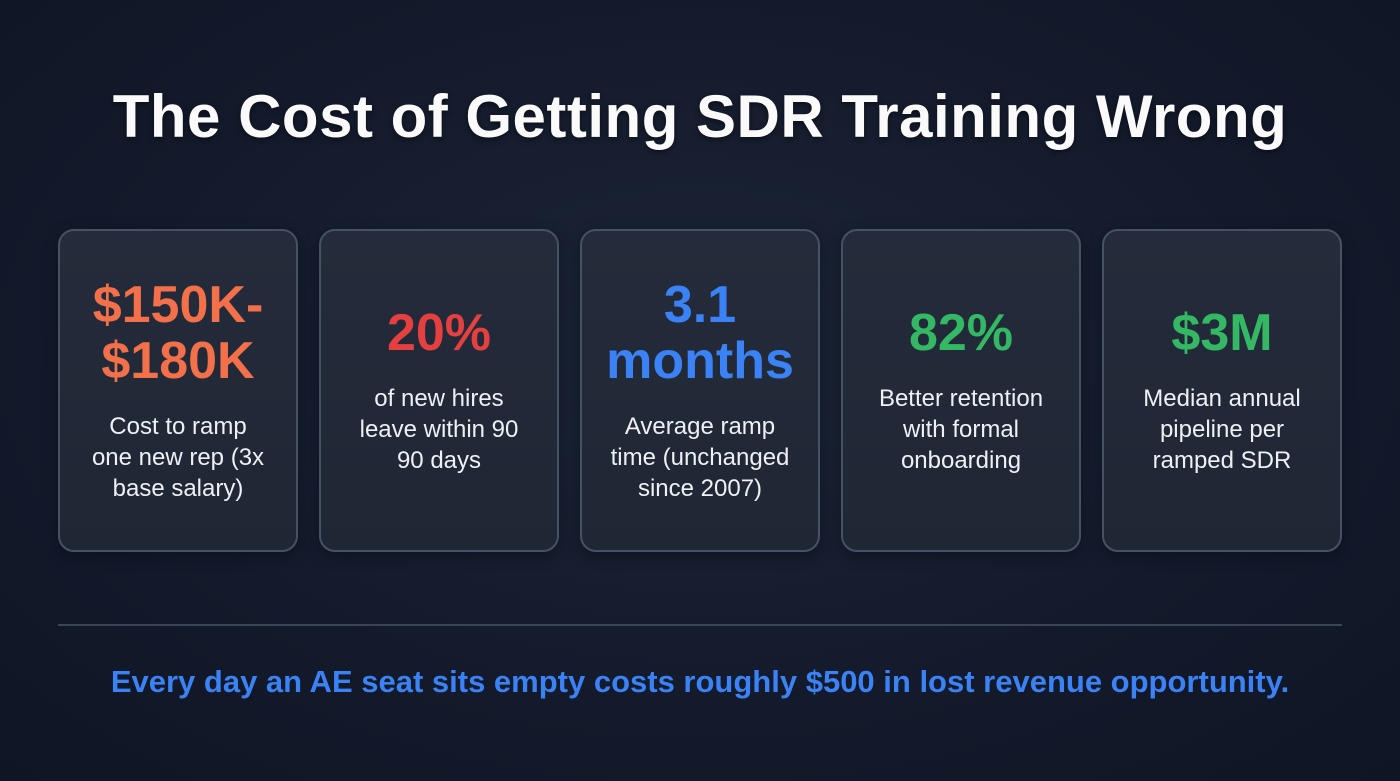  Describe the element at coordinates (700, 457) in the screenshot. I see `stat-description: Average ramp time (unchanged since 2007)` at that location.